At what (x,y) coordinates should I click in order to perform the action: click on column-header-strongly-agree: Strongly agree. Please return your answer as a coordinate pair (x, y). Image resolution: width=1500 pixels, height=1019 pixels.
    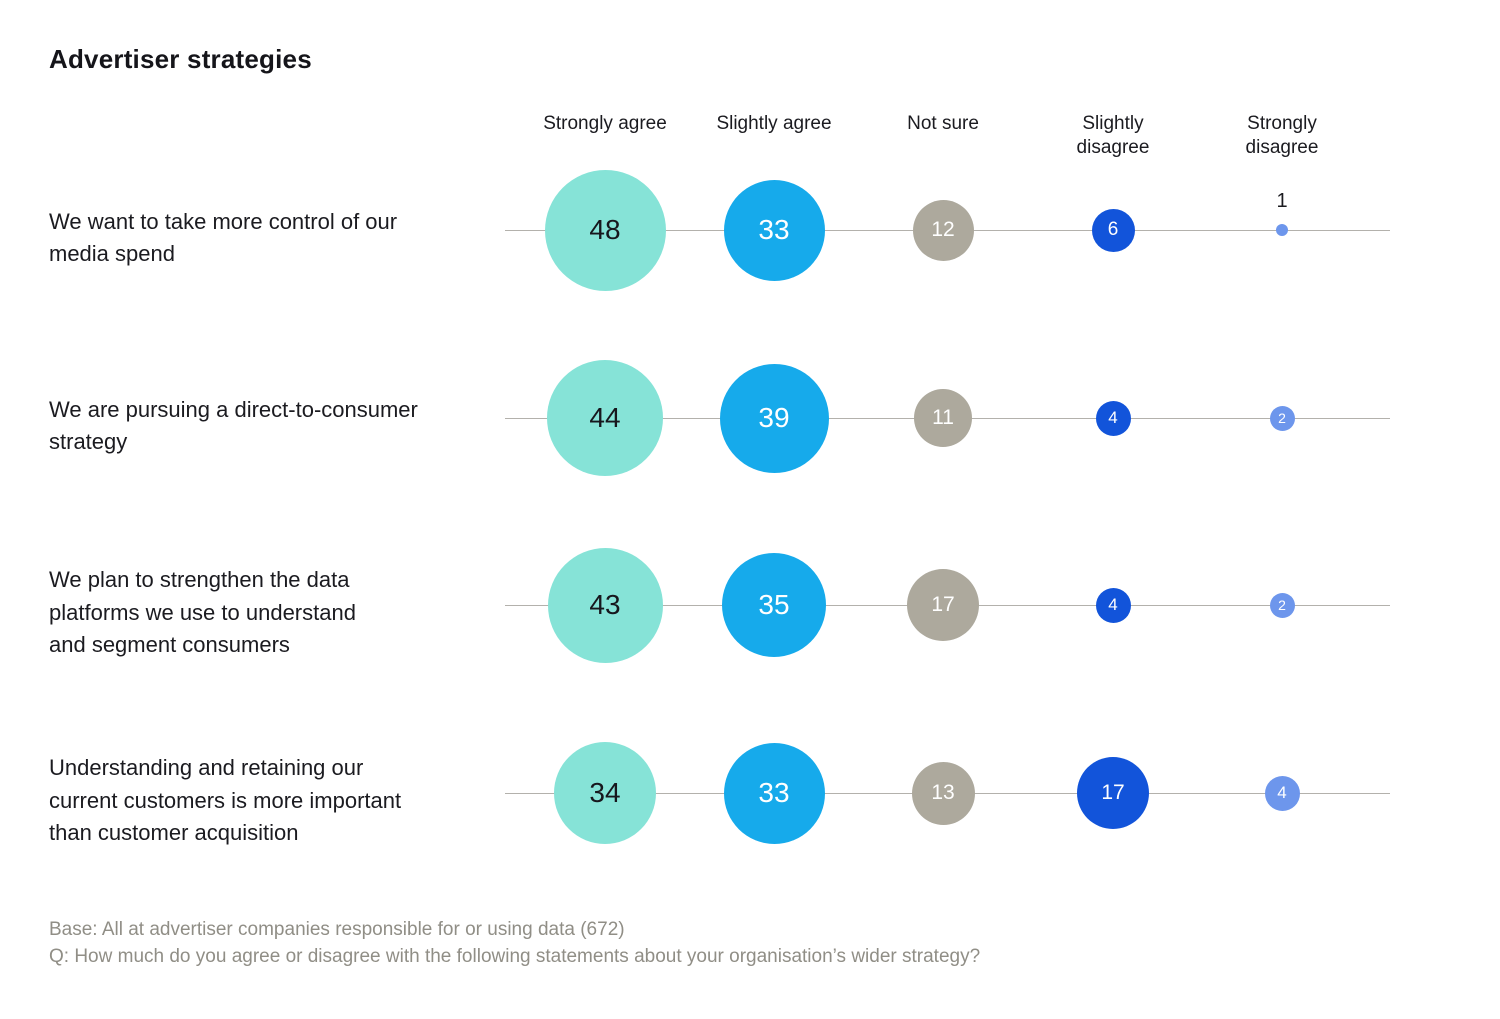
    Looking at the image, I should click on (605, 123).